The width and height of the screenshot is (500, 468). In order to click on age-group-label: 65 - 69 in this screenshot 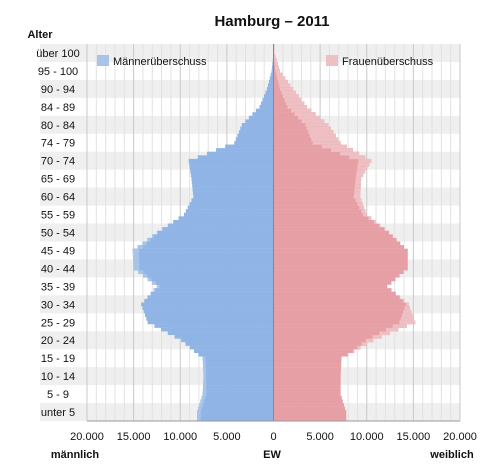, I will do `click(58, 180)`.